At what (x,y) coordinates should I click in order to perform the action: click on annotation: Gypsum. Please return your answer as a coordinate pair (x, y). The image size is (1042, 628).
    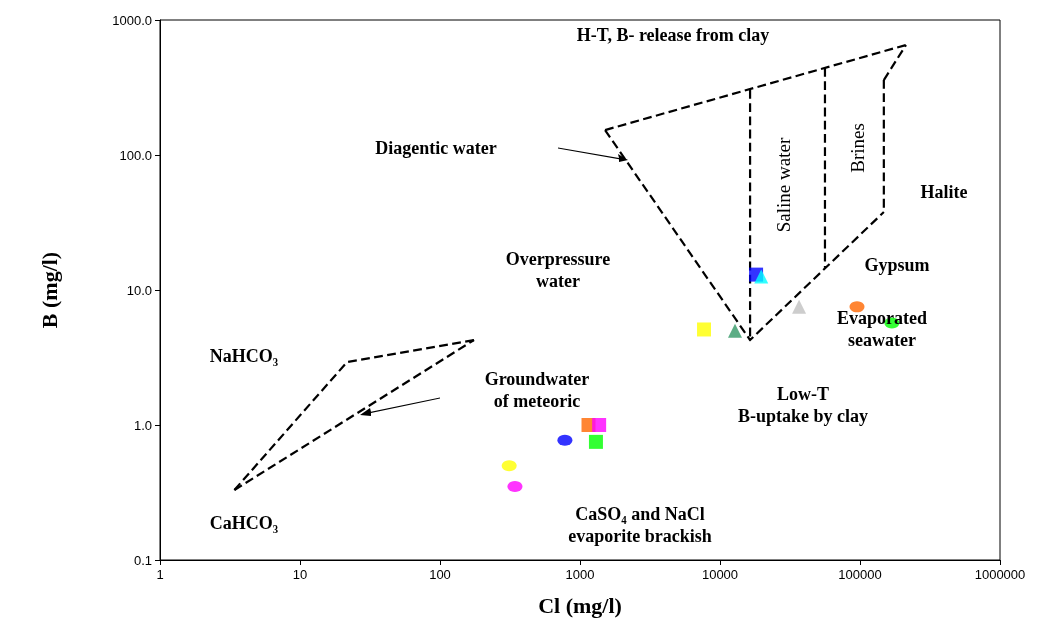
    Looking at the image, I should click on (897, 265).